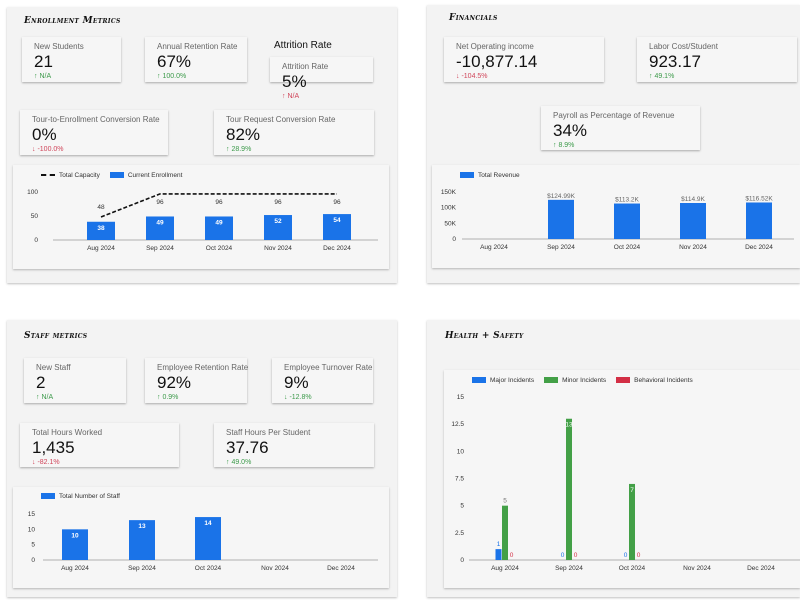 The width and height of the screenshot is (800, 600). I want to click on data-label: 38, so click(101, 228).